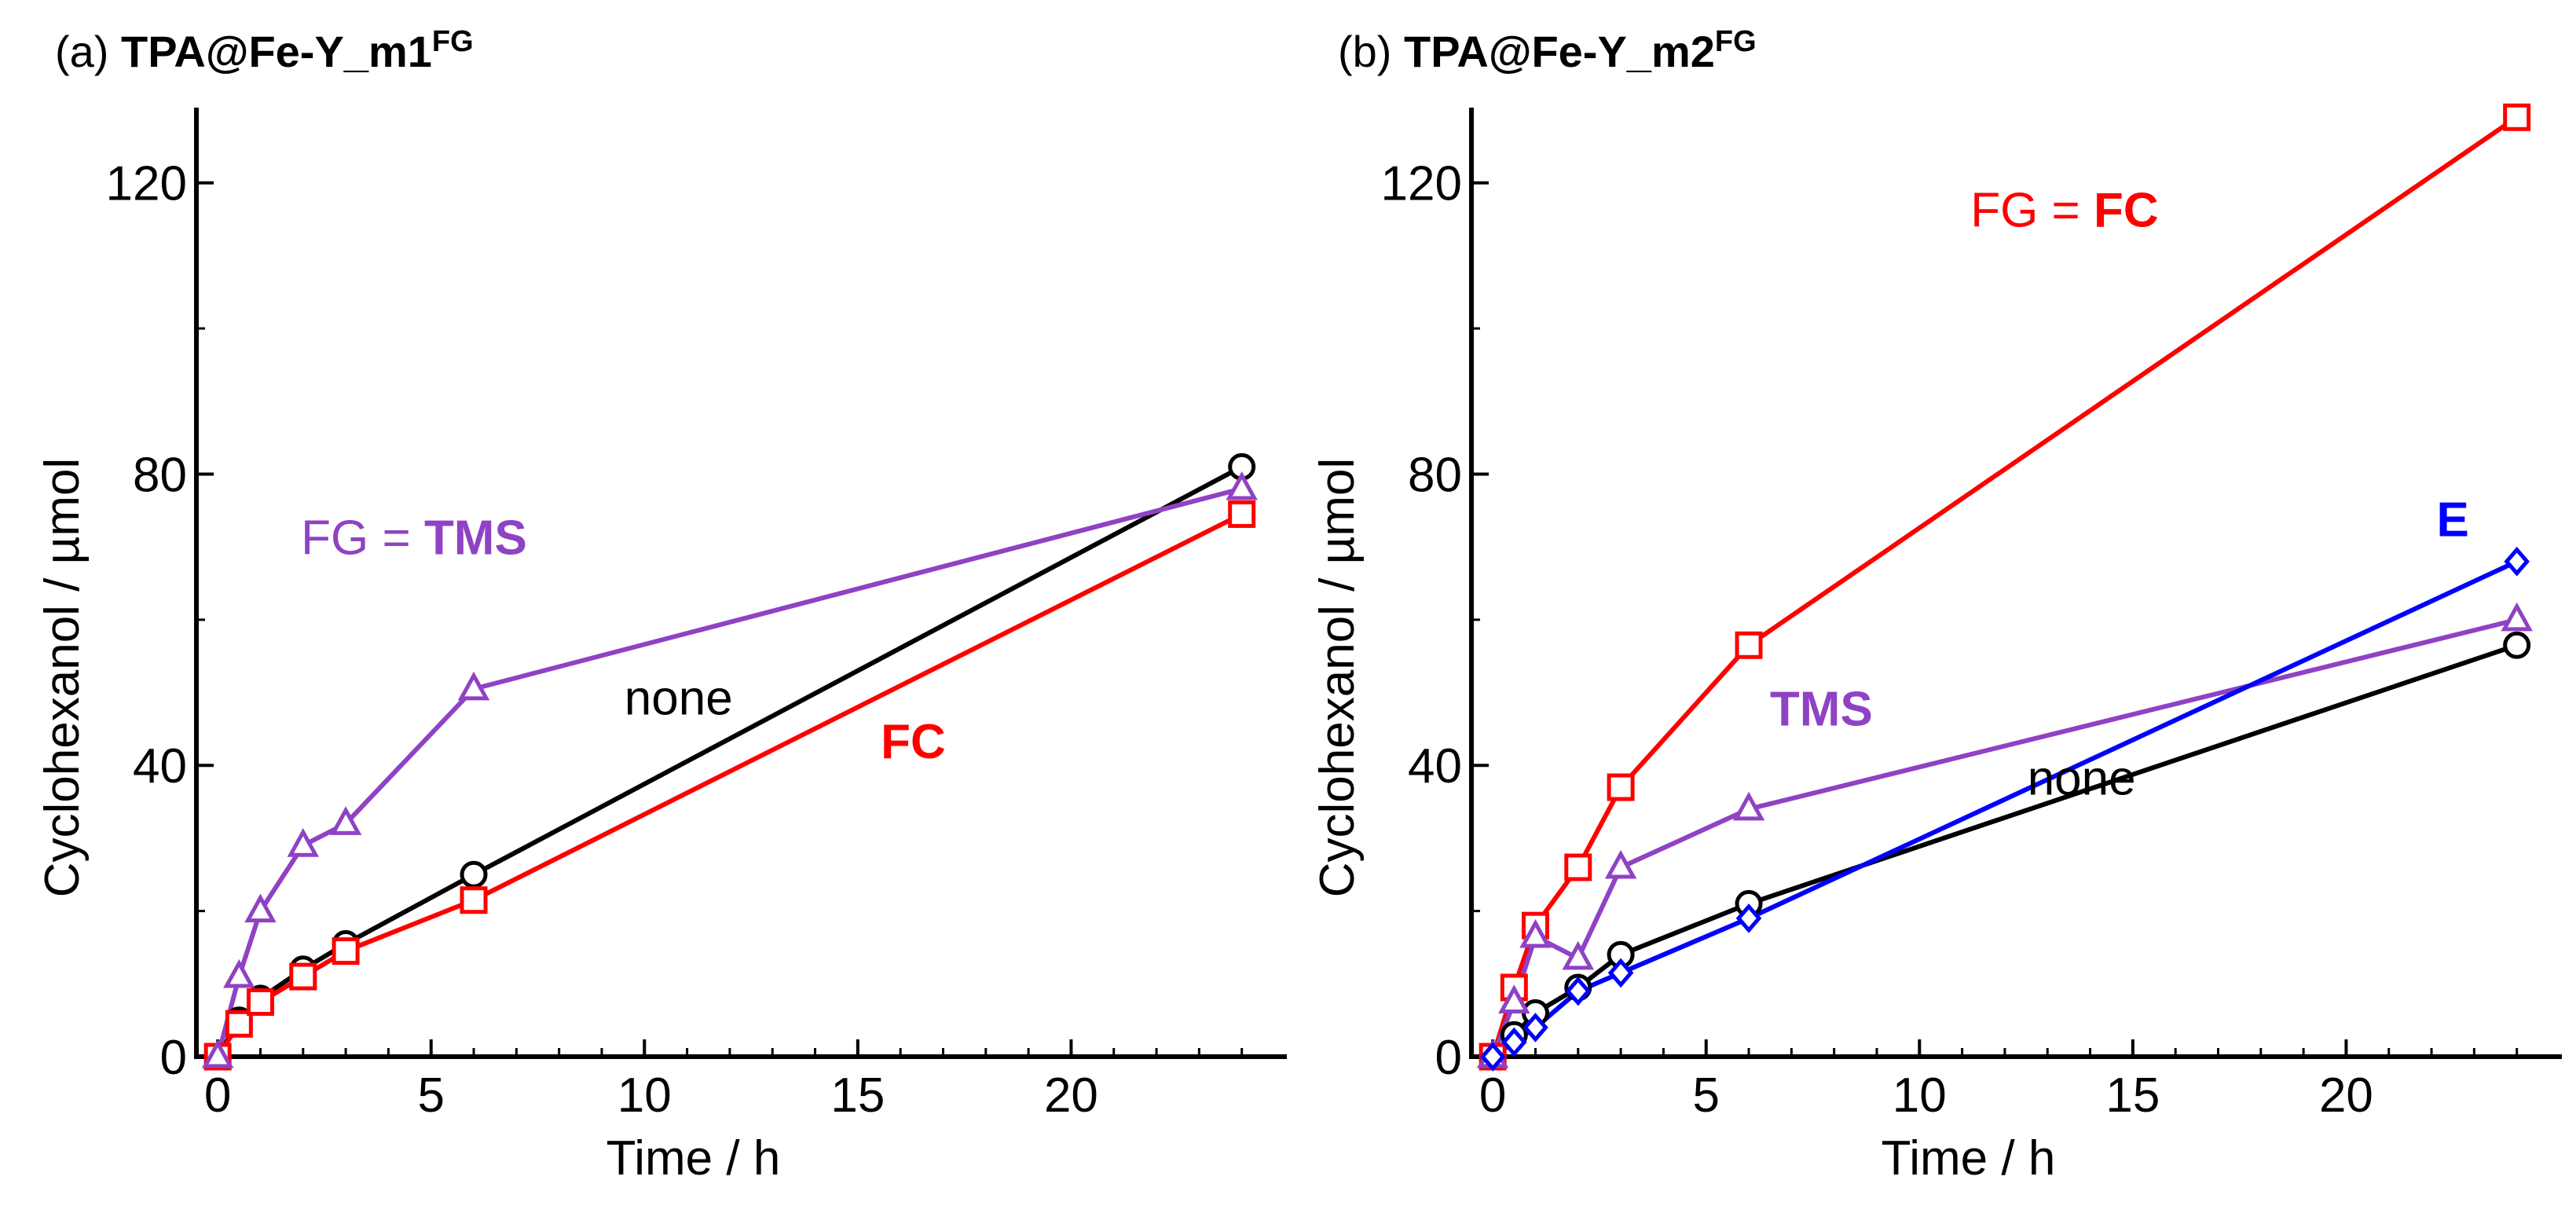  I want to click on series-line-tms, so click(2004, 837).